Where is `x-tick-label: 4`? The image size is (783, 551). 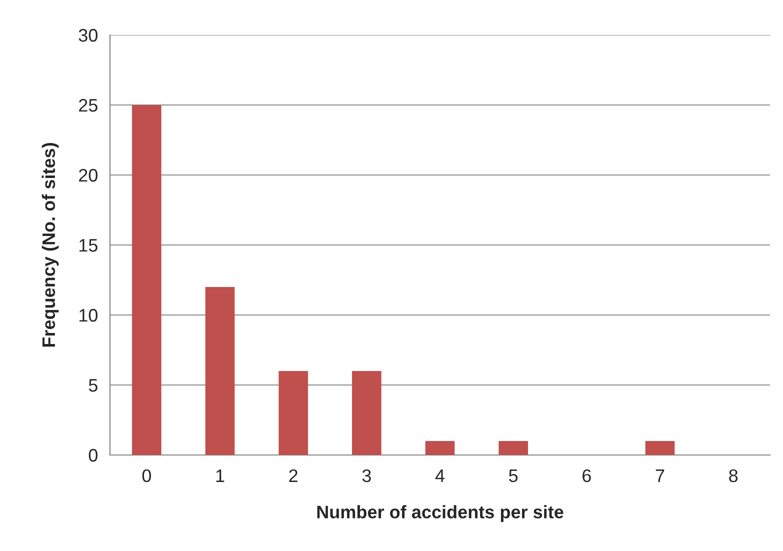
x-tick-label: 4 is located at coordinates (439, 476).